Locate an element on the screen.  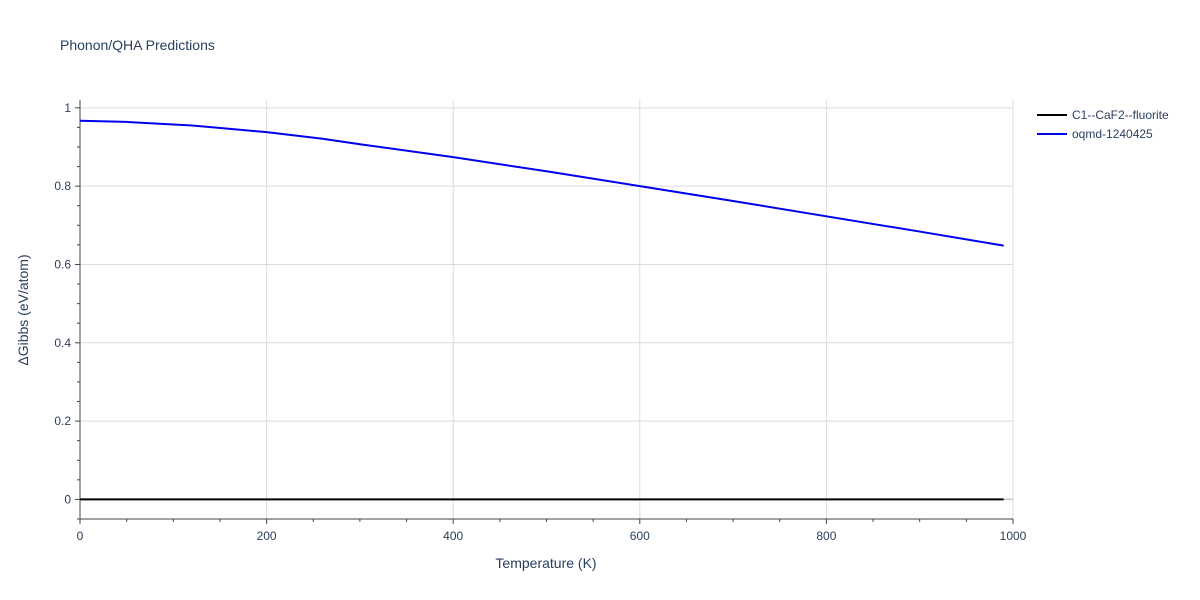
y-tick-label: 0.6 is located at coordinates (62, 264).